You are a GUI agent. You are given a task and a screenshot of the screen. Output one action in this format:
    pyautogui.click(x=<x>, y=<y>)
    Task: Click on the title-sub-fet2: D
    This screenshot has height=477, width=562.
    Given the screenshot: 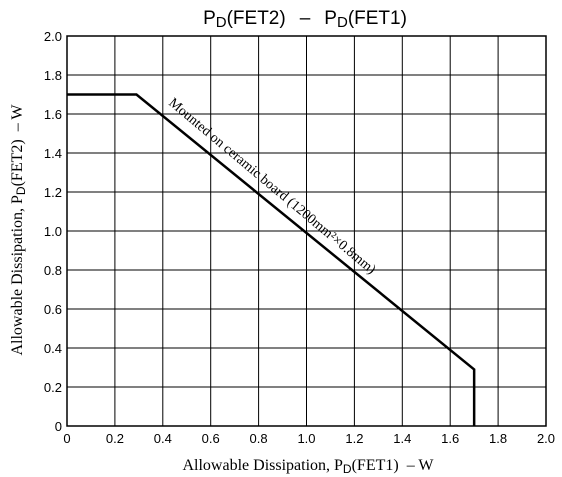 What is the action you would take?
    pyautogui.click(x=221, y=22)
    